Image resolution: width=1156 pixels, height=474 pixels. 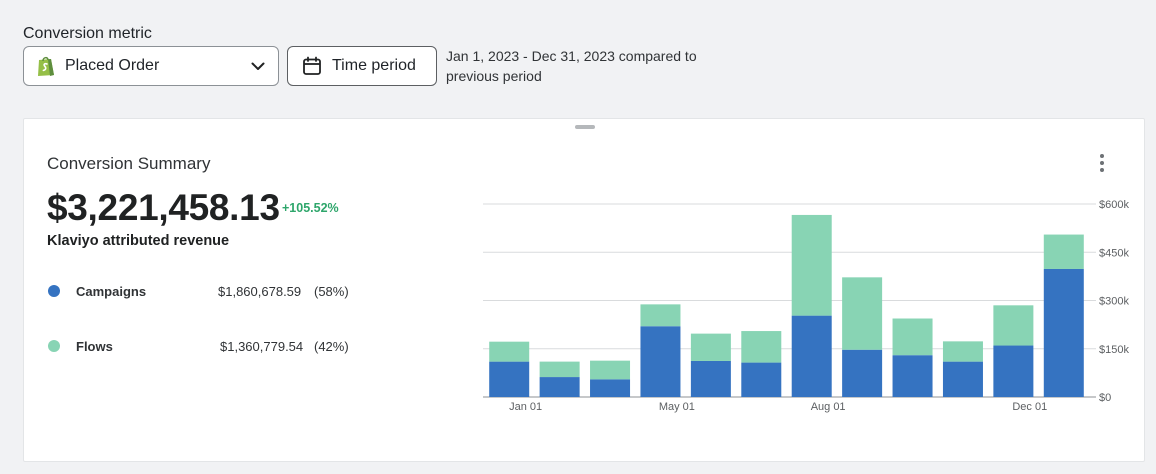 What do you see at coordinates (260, 291) in the screenshot?
I see `legend-value: $1,860,678.59` at bounding box center [260, 291].